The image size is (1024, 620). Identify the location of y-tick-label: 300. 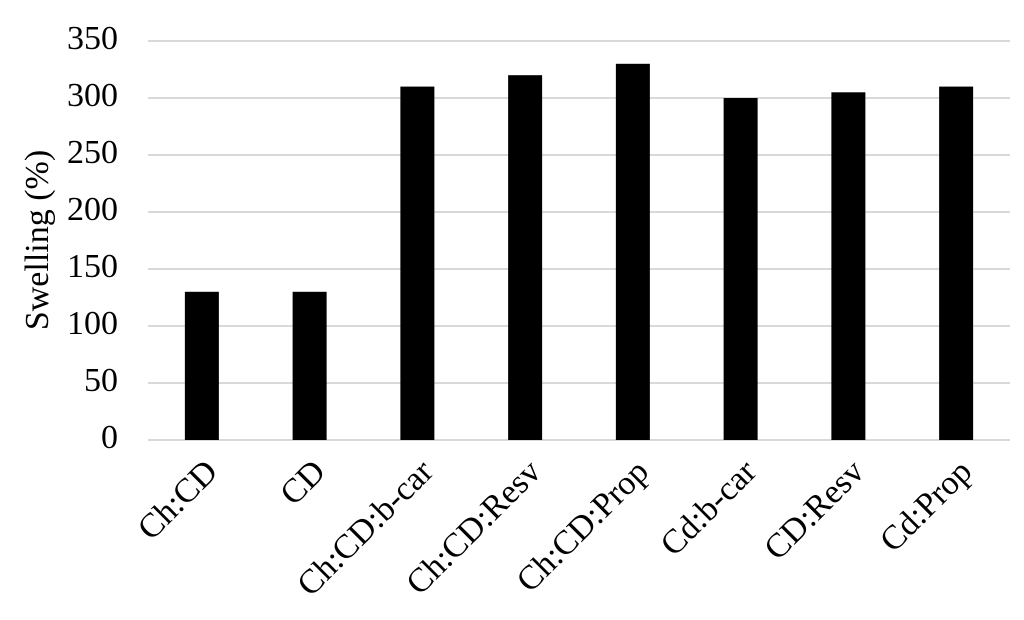
(92, 95).